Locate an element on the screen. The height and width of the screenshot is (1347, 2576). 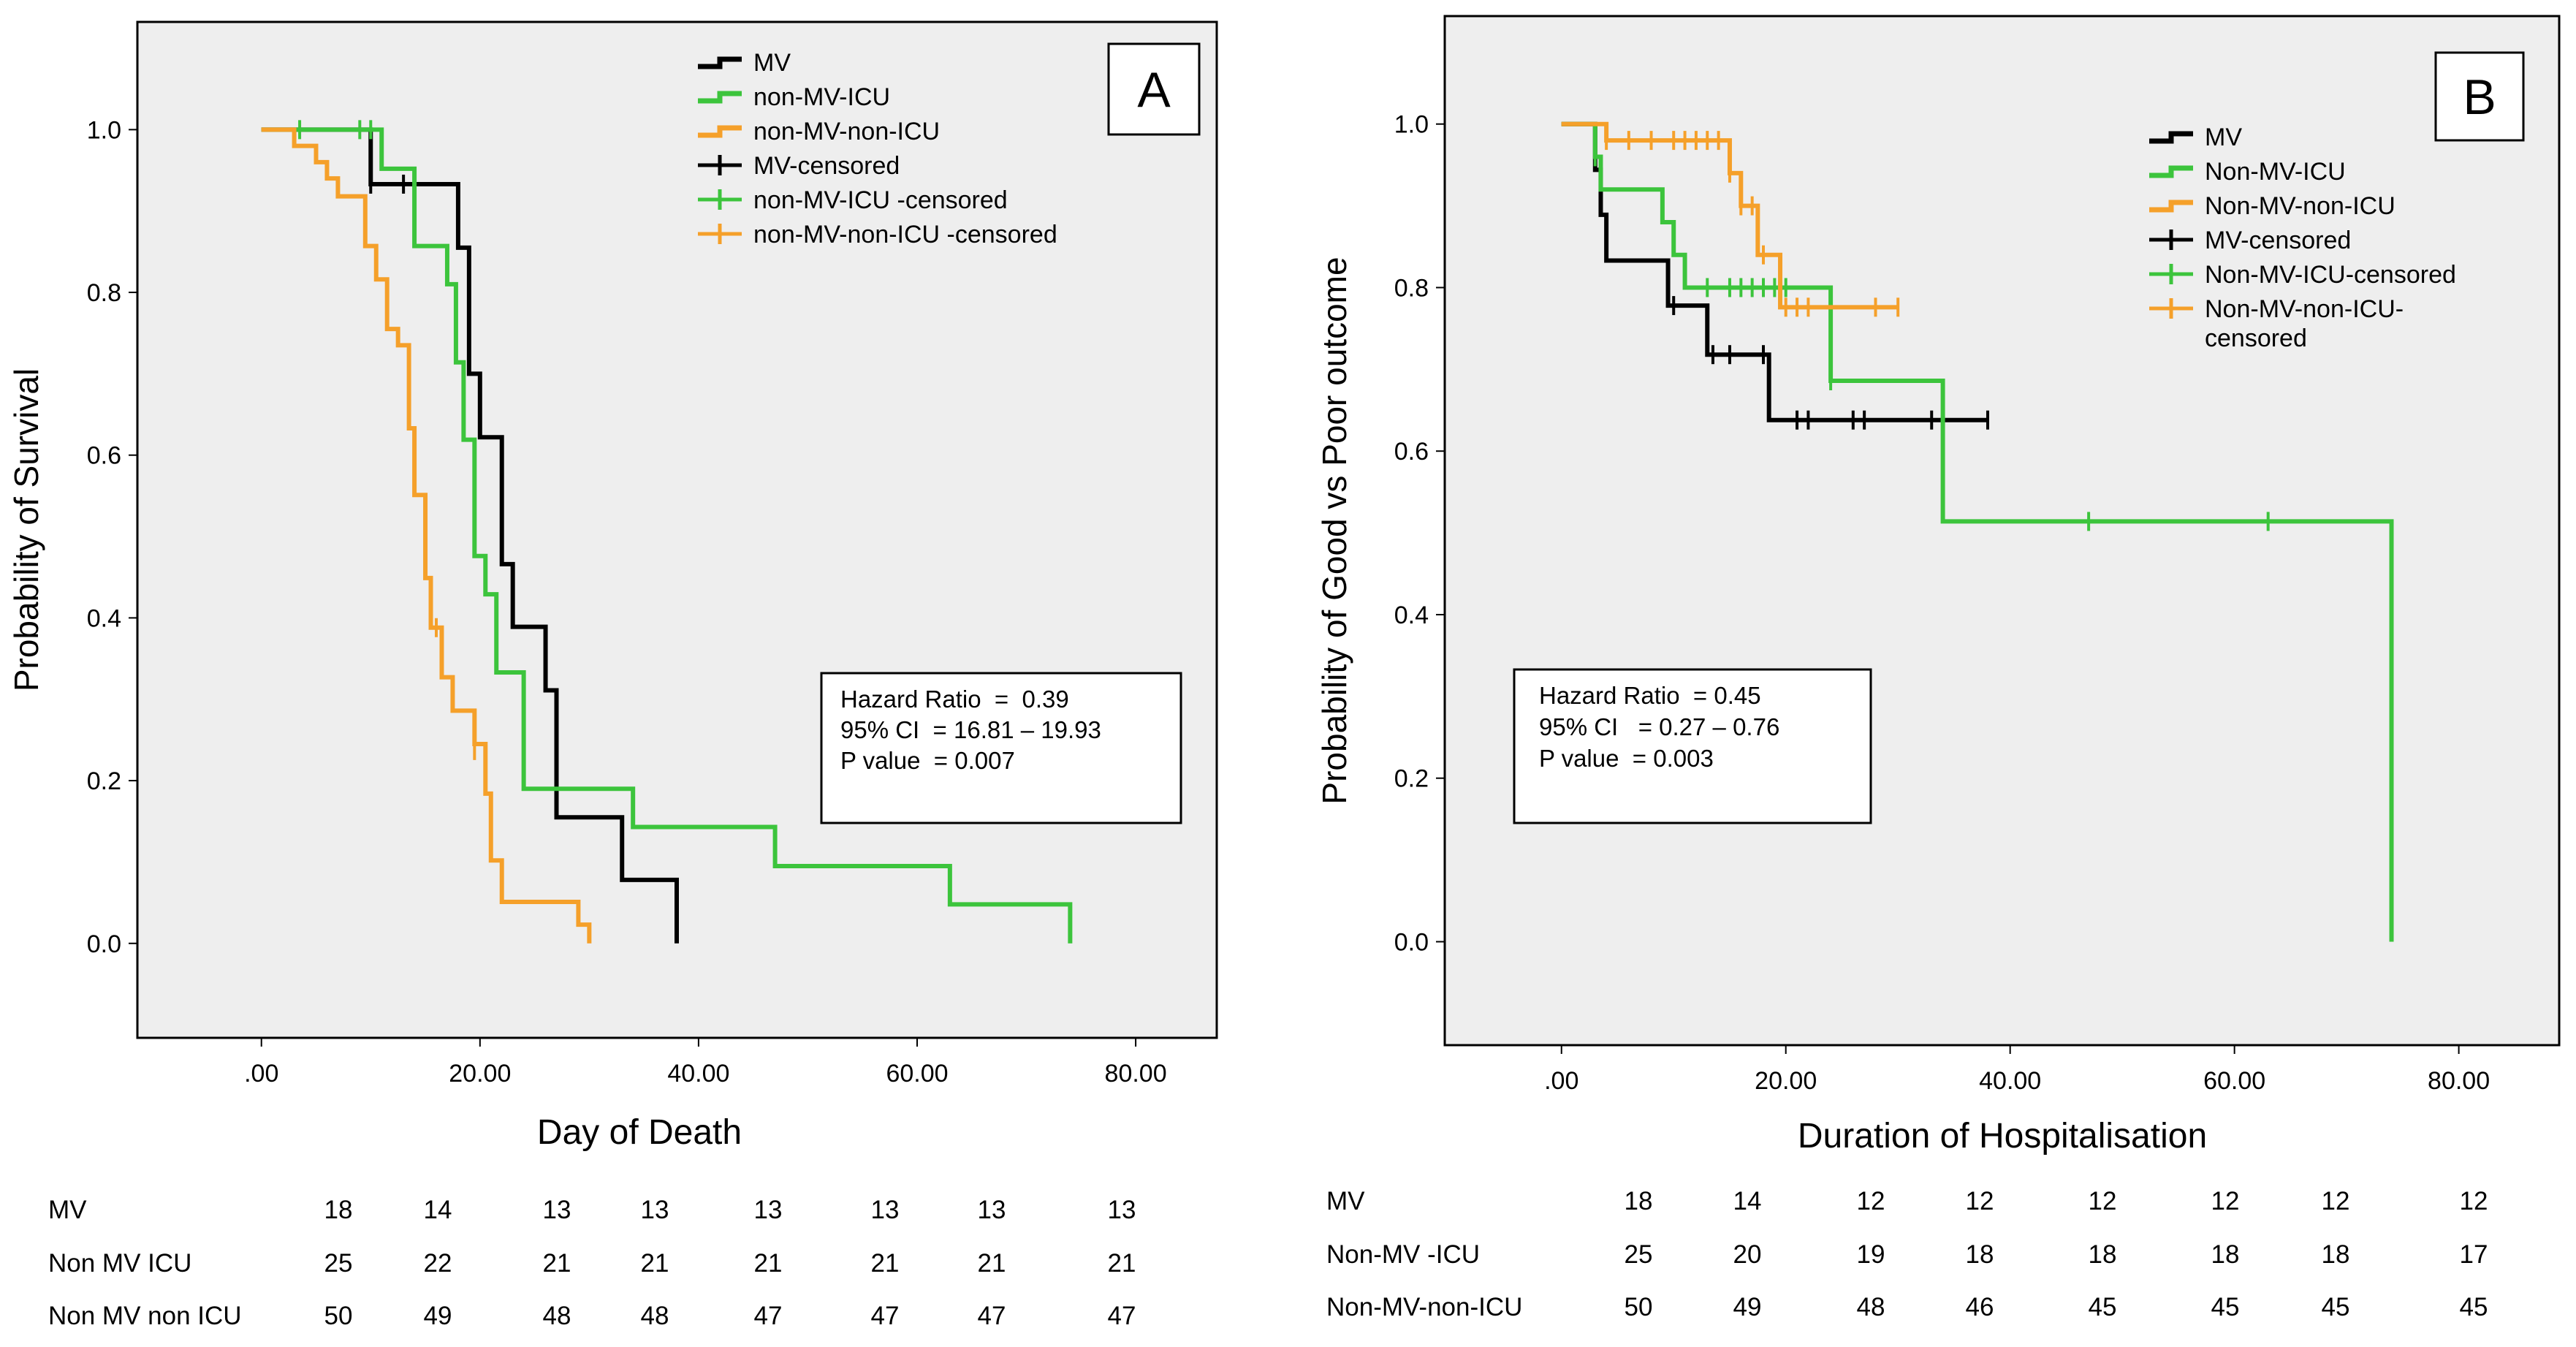
x-axis-label: Duration of Hospitalisation is located at coordinates (2003, 1136).